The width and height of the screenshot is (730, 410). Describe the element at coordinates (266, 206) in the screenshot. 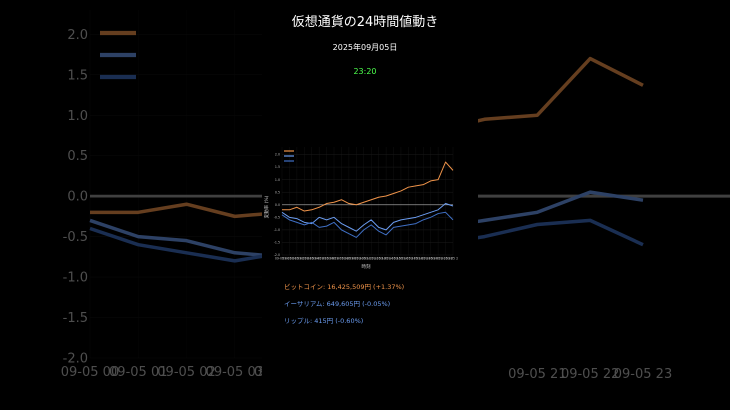

I see `y-axis-label: 変動率 (%)` at that location.